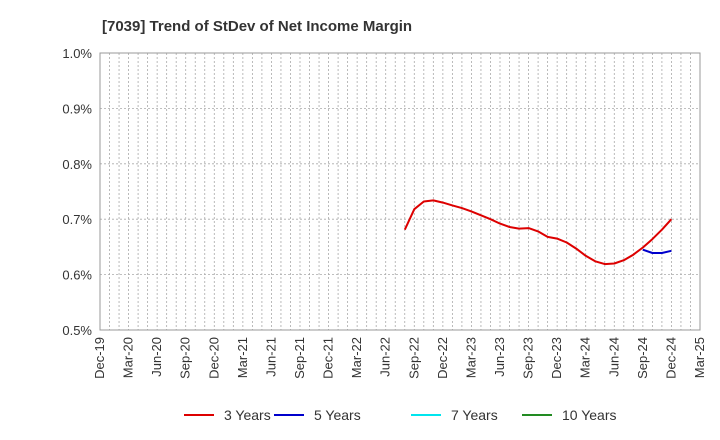 The height and width of the screenshot is (440, 720). Describe the element at coordinates (613, 357) in the screenshot. I see `x-tick-label: Jun-24` at that location.